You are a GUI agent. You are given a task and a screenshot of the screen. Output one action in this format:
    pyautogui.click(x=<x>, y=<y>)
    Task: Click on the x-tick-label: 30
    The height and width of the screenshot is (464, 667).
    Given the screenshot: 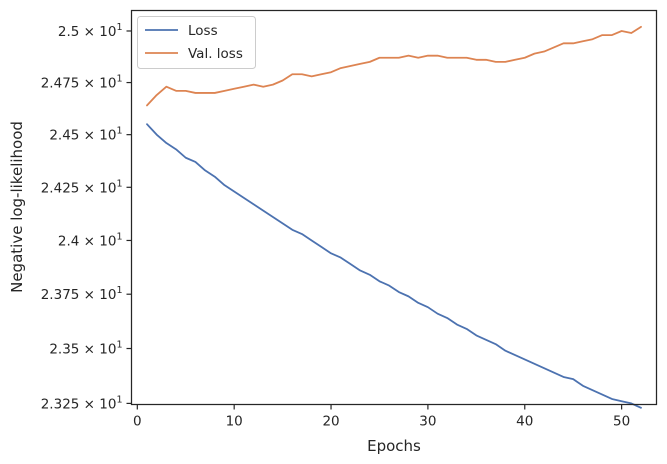 What is the action you would take?
    pyautogui.click(x=427, y=422)
    